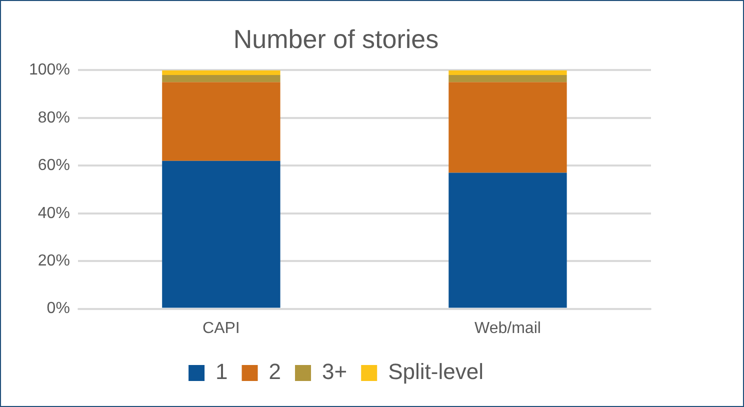 The image size is (744, 407). I want to click on chart-title: Number of stories, so click(336, 39).